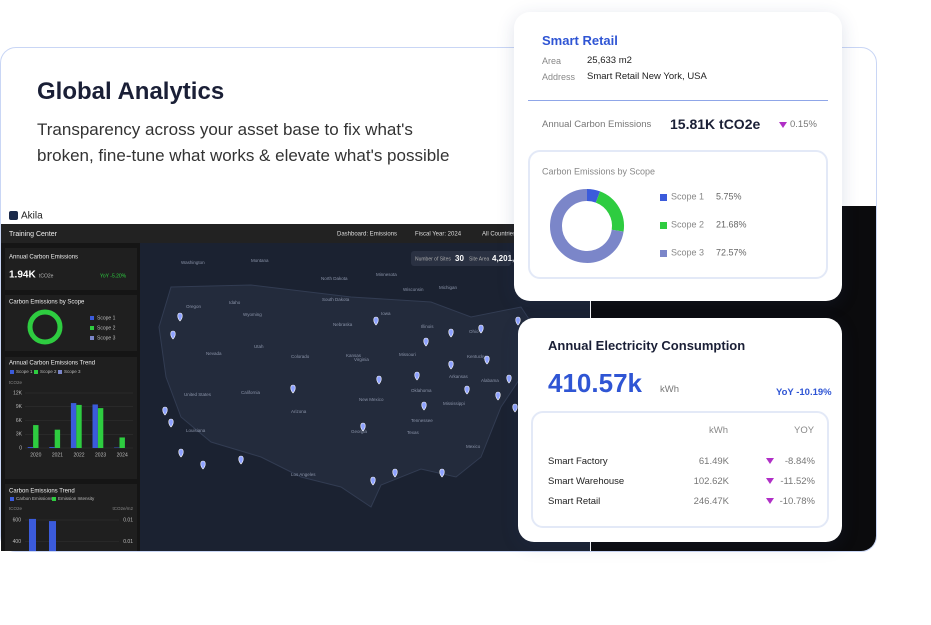 The height and width of the screenshot is (625, 931). What do you see at coordinates (336, 299) in the screenshot?
I see `map-label: South Dakota` at bounding box center [336, 299].